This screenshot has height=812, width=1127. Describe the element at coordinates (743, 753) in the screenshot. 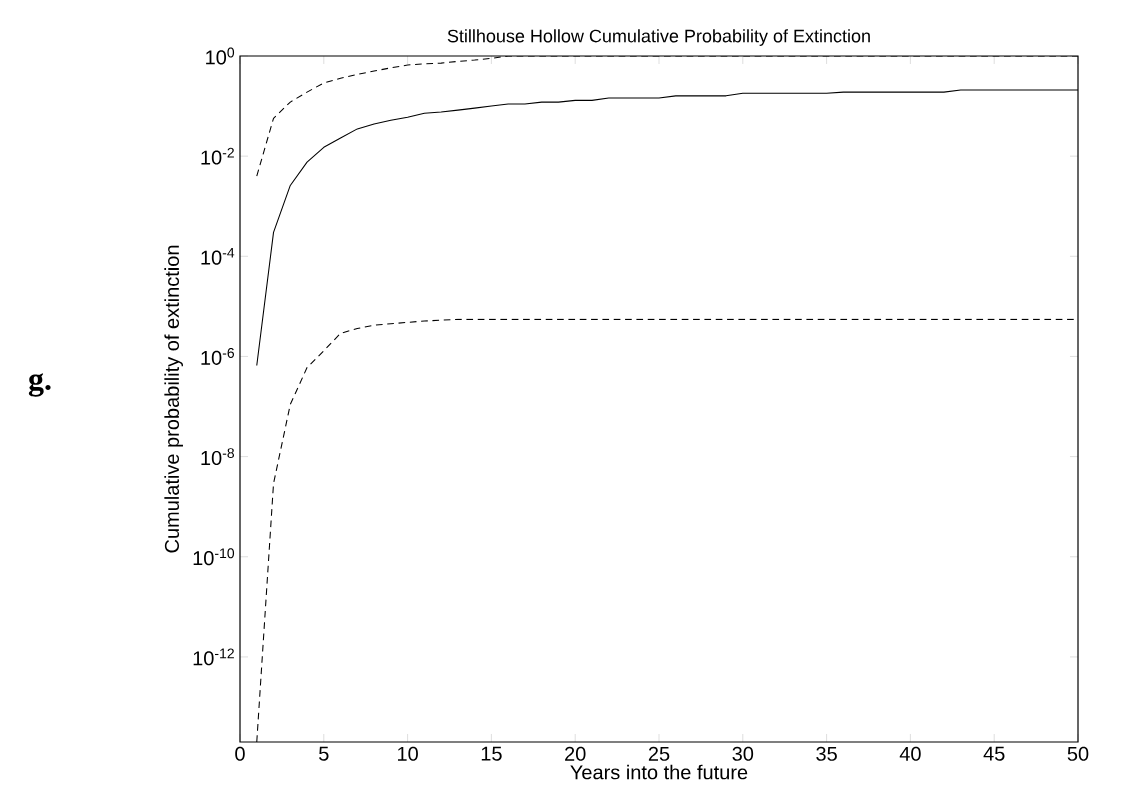

I see `x-tick-label: 30` at that location.